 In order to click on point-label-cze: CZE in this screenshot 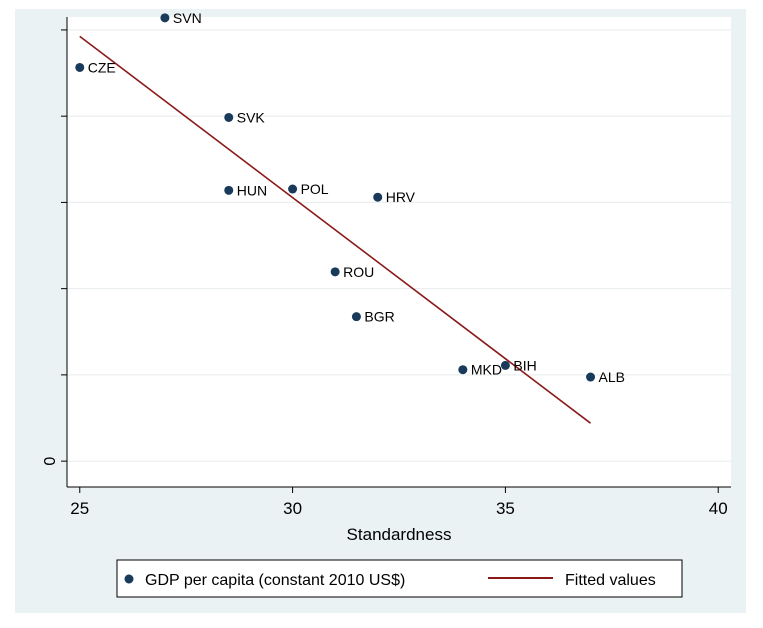, I will do `click(102, 67)`.